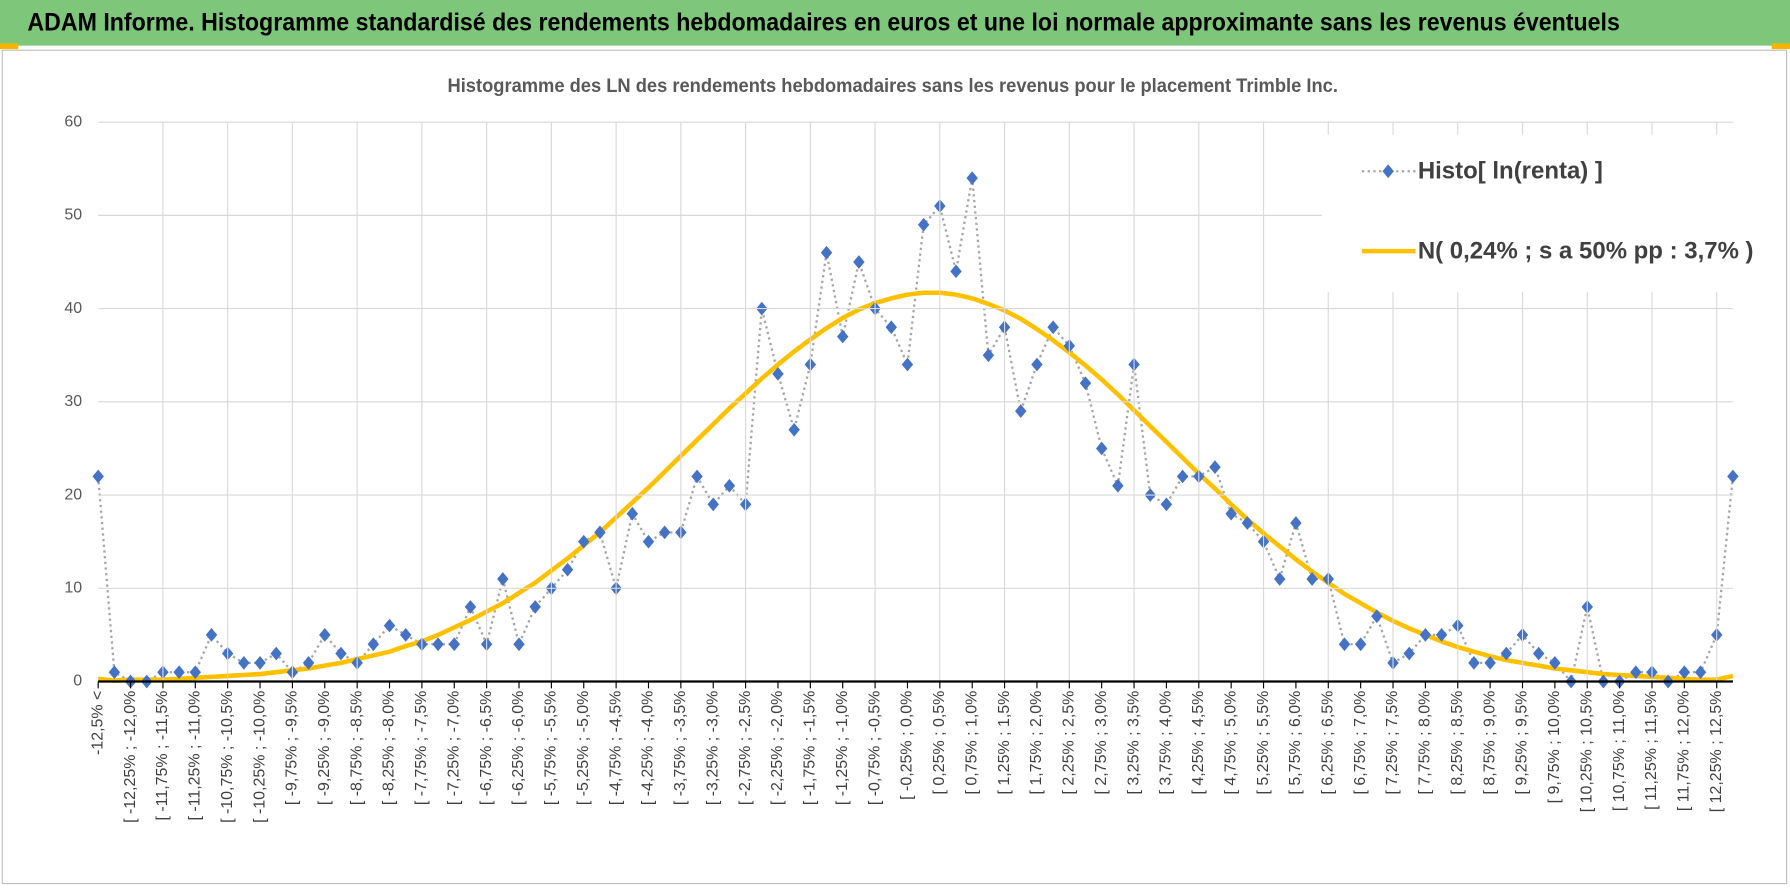 This screenshot has height=892, width=1790. What do you see at coordinates (1510, 171) in the screenshot?
I see `legend-label: Histo[ ln(renta) ]` at bounding box center [1510, 171].